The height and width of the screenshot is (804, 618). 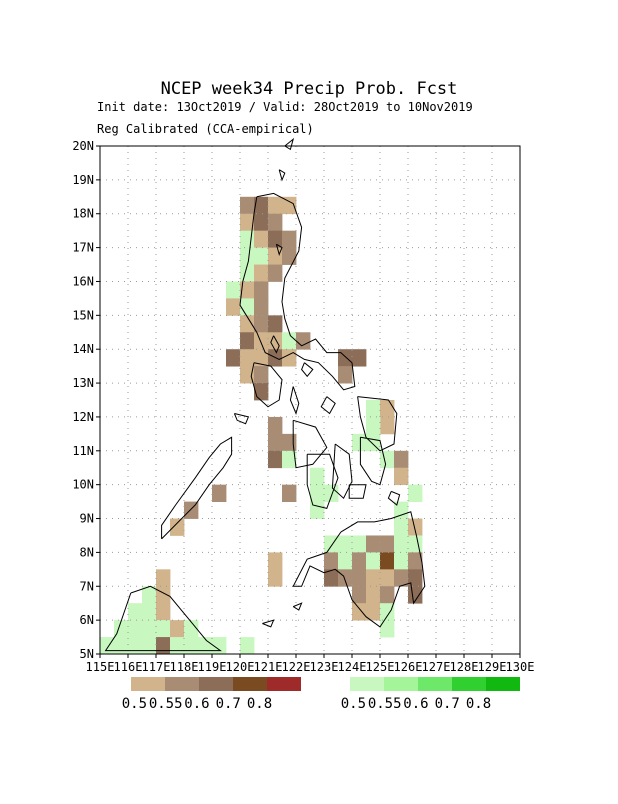 I want to click on lat-tick-label: 8N, so click(x=87, y=552).